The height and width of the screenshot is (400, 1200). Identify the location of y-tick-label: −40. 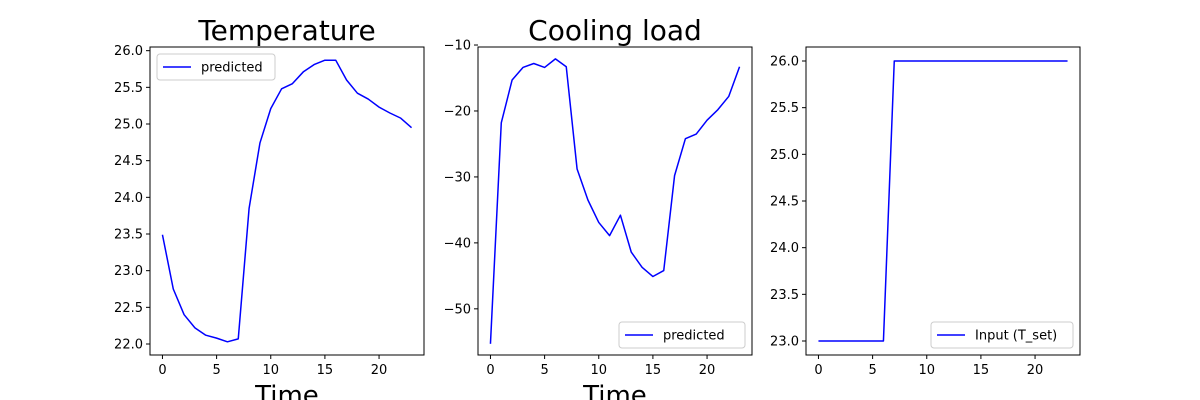
(457, 243).